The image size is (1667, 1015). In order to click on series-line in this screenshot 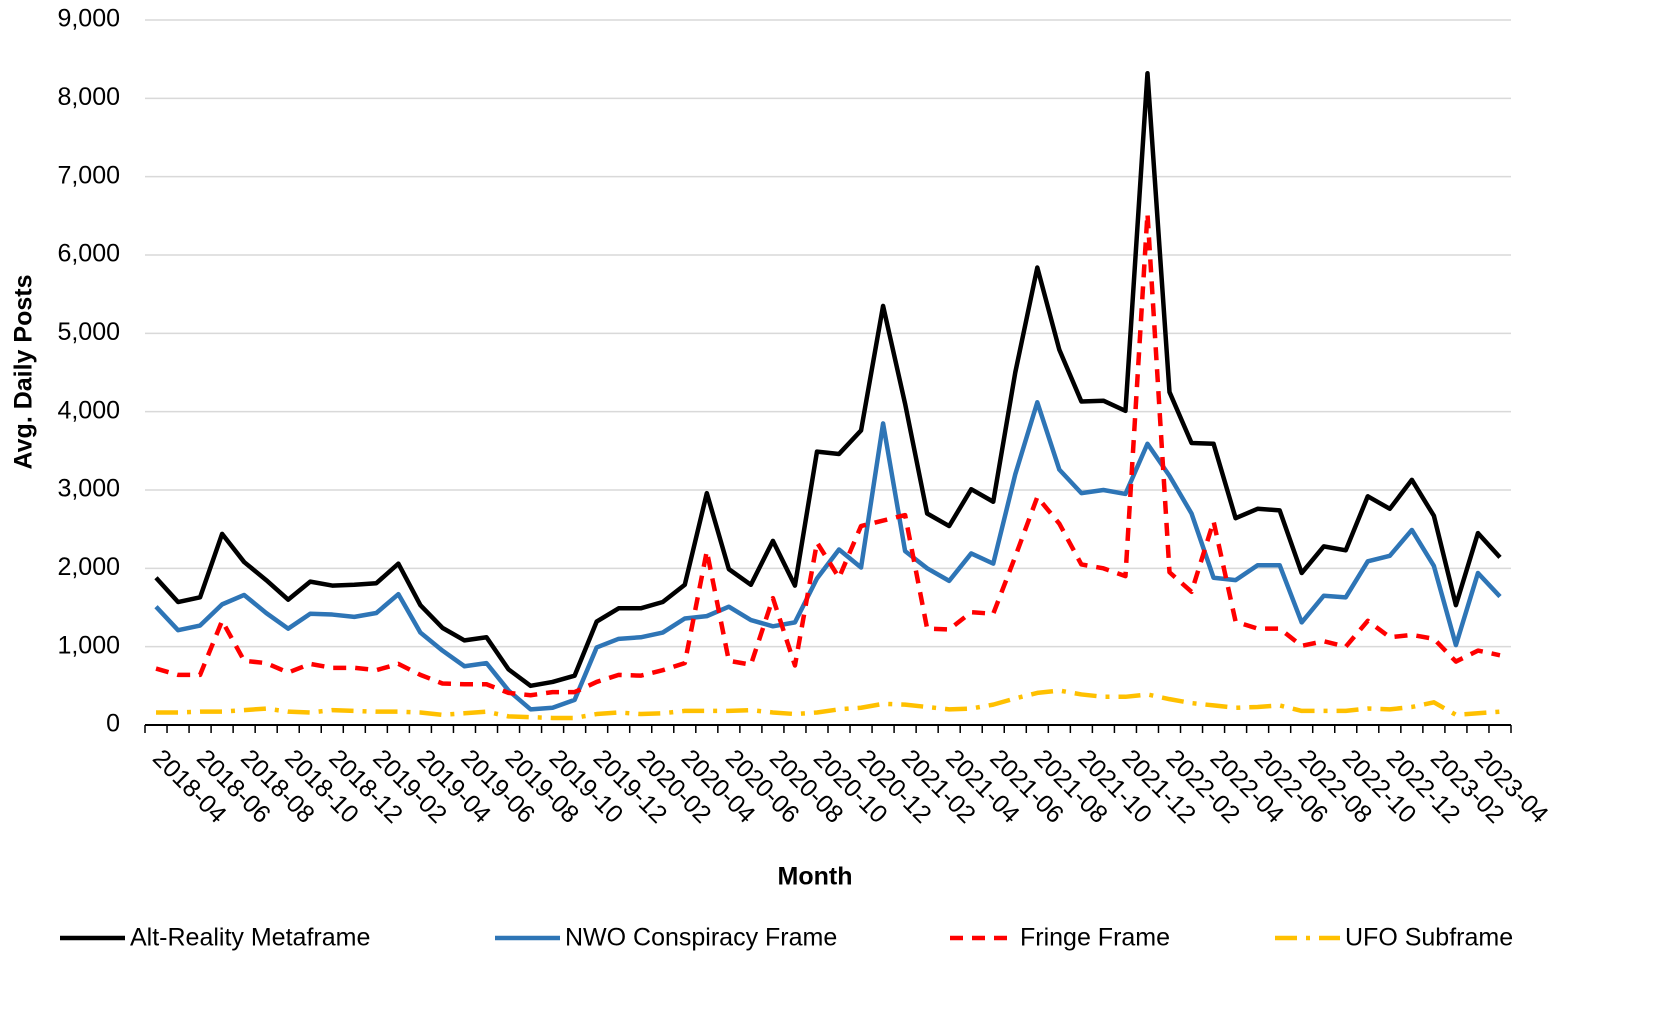, I will do `click(828, 704)`.